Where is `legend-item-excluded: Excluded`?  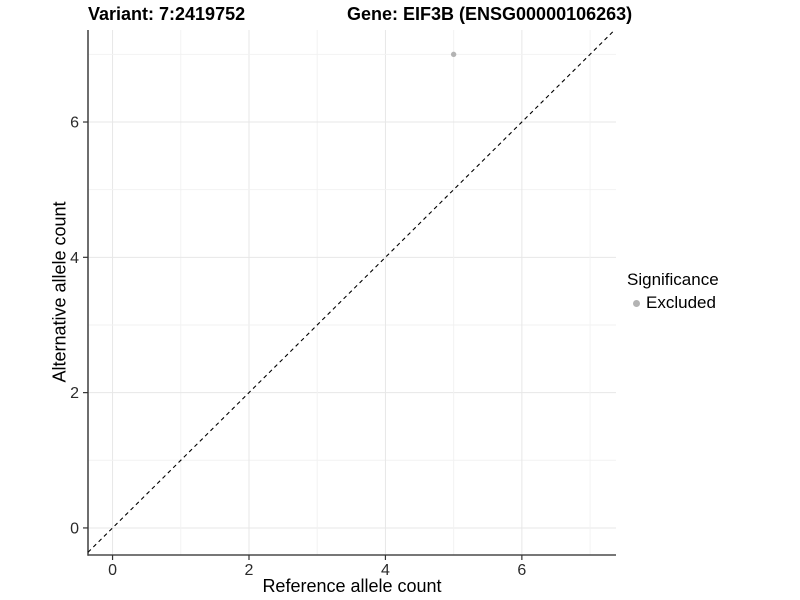
legend-item-excluded: Excluded is located at coordinates (673, 303).